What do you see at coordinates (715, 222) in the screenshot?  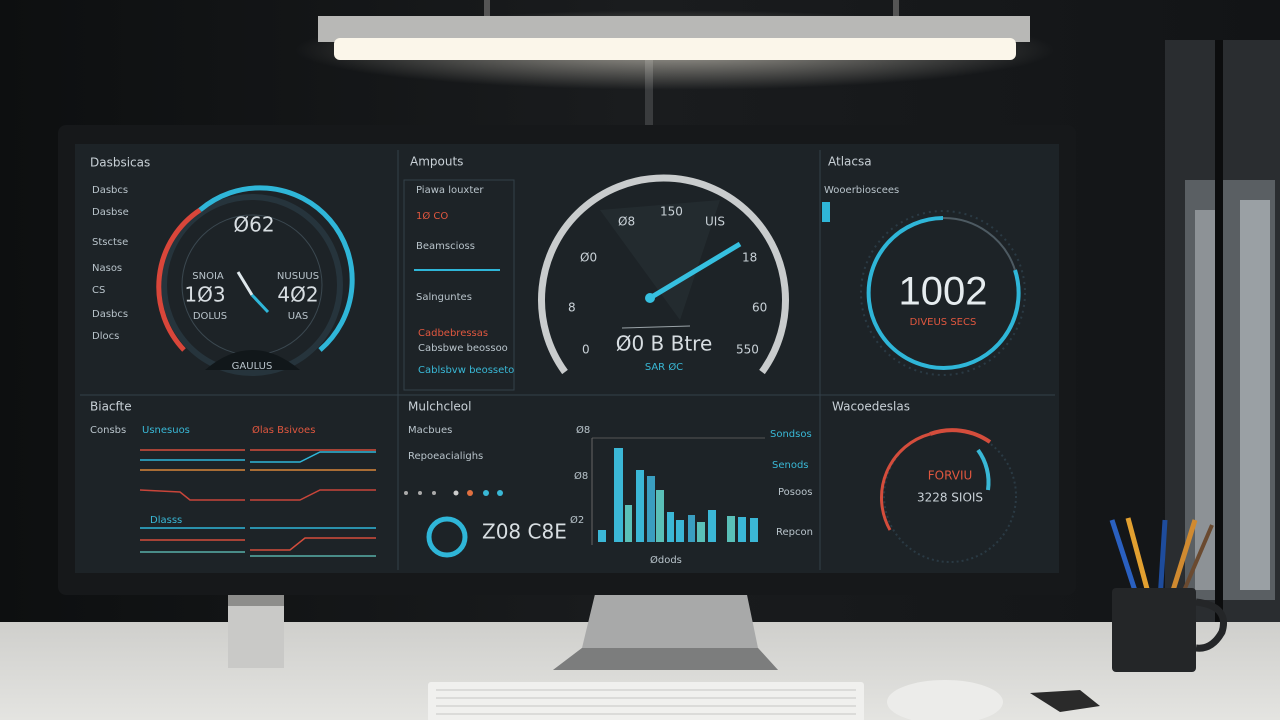 I see `gauge-tick-label: UIS` at bounding box center [715, 222].